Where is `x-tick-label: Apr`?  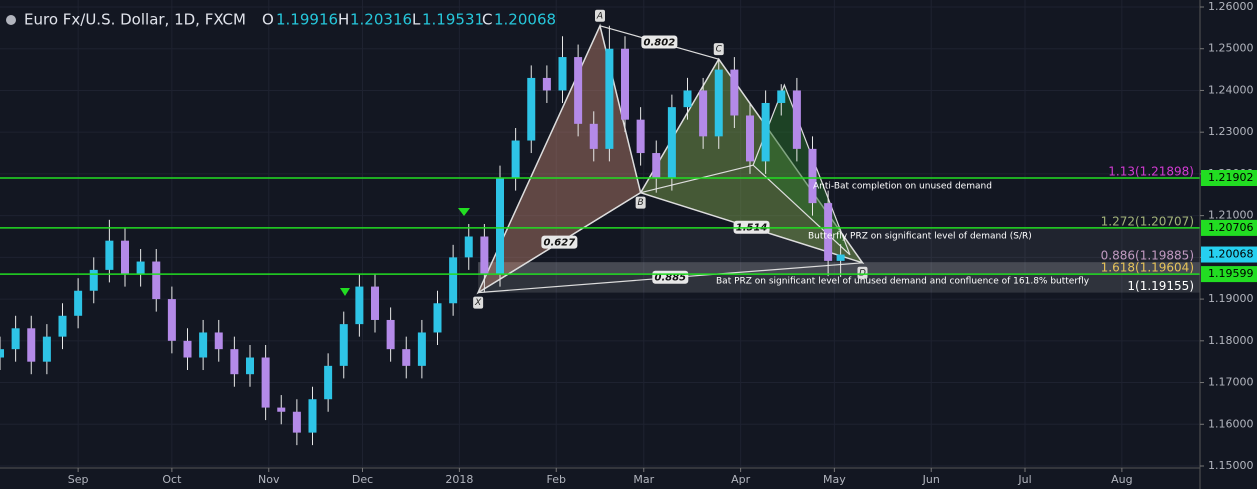 x-tick-label: Apr is located at coordinates (741, 479).